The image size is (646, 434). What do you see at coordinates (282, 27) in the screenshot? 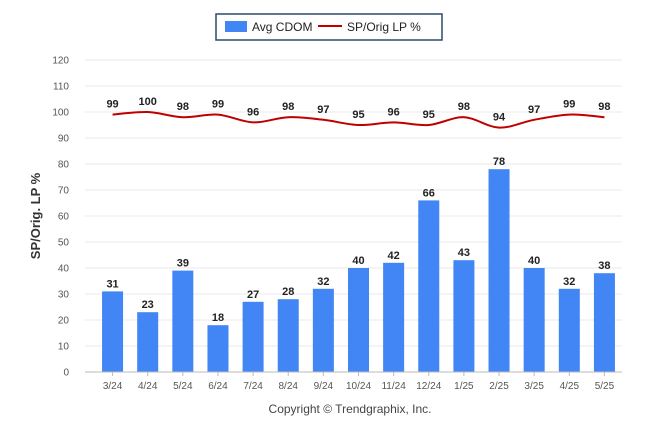
I see `legend-bar-label: Avg CDOM` at bounding box center [282, 27].